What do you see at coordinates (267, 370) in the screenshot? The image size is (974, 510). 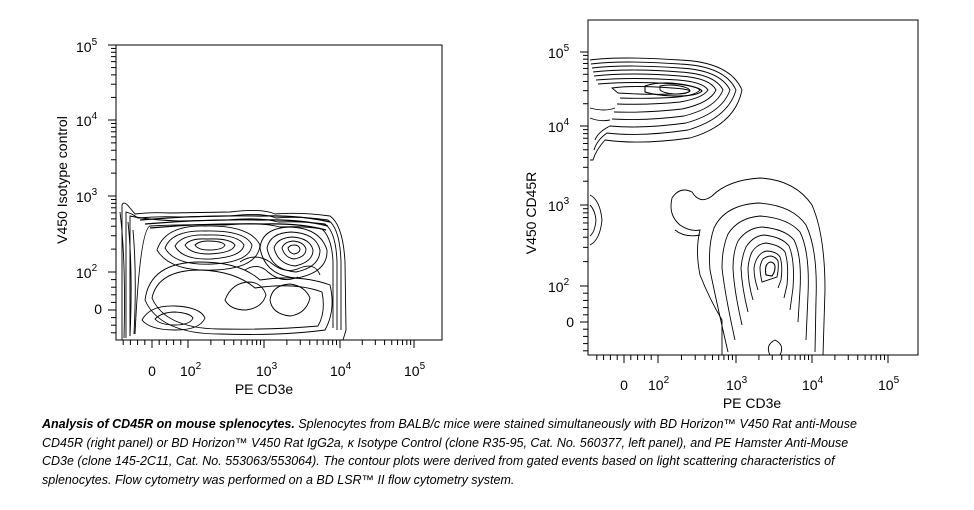 I see `left-x-tick-label-3: 10³` at bounding box center [267, 370].